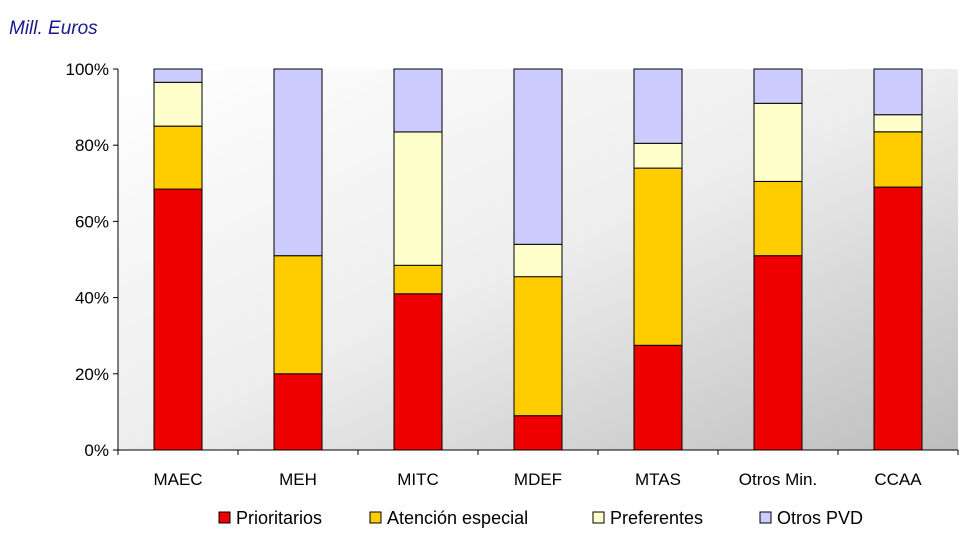  What do you see at coordinates (96, 450) in the screenshot?
I see `y-tick-label: 0%` at bounding box center [96, 450].